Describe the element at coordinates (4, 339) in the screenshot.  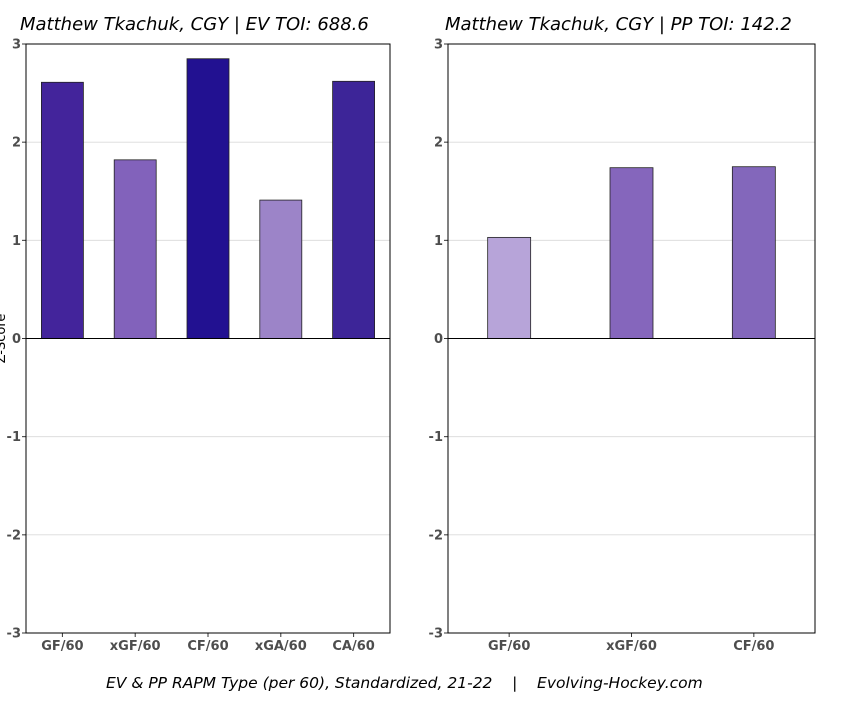
I see `y-axis-label: Z-Score` at that location.